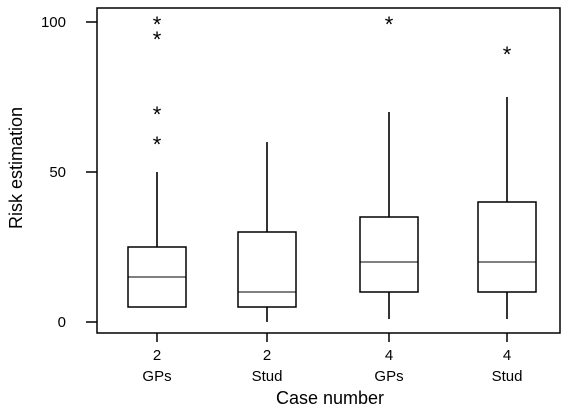  I want to click on y-tick-label: 0, so click(62, 322).